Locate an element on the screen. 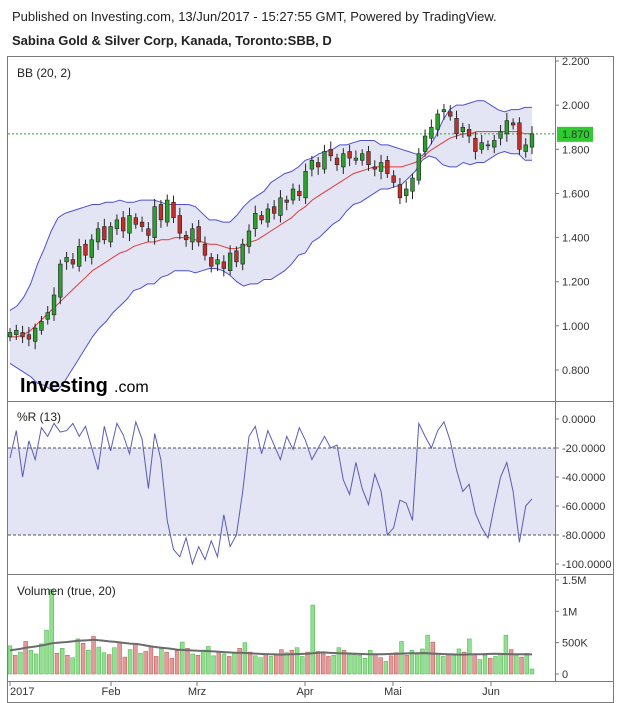 Image resolution: width=622 pixels, height=703 pixels. time-axis: 2017 Feb Mrz Apr Mai Jun is located at coordinates (254, 690).